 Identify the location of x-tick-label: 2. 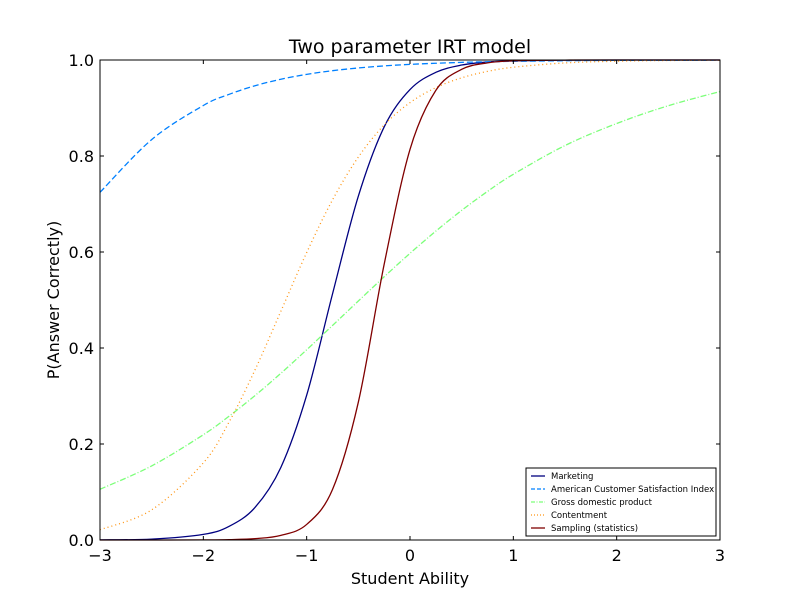
(617, 555).